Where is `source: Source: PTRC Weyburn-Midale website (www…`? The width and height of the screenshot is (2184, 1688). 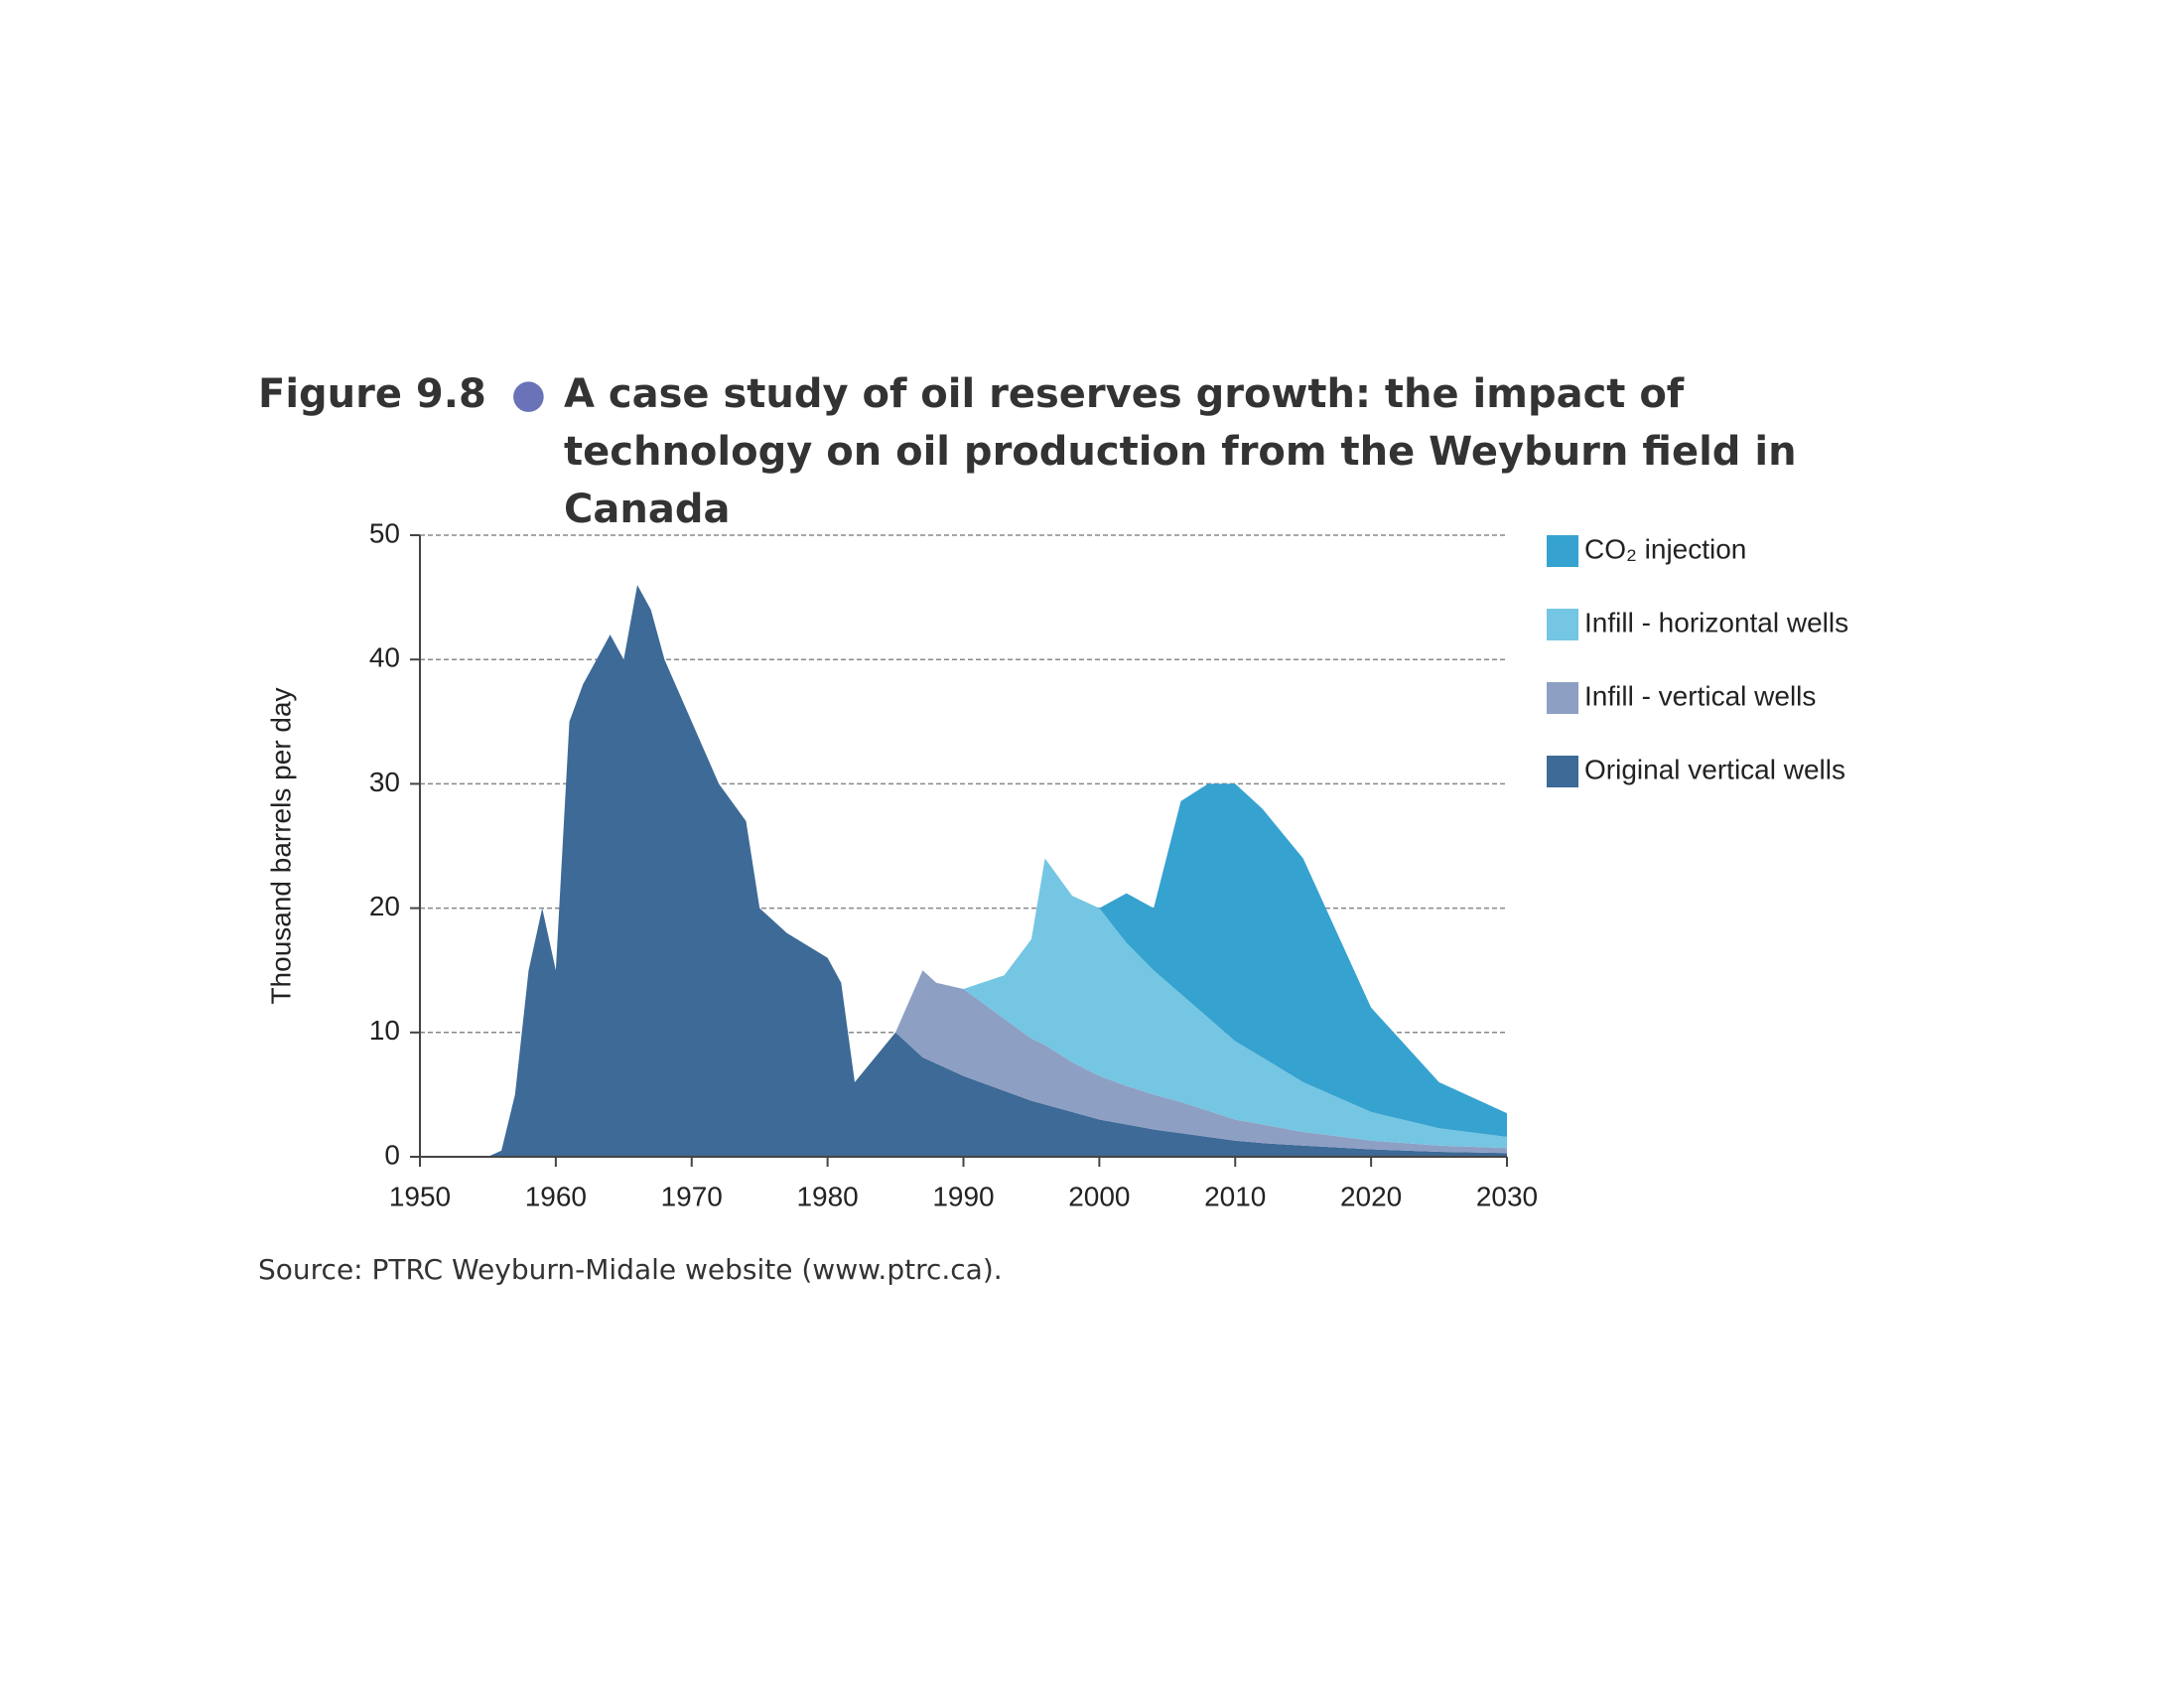
source: Source: PTRC Weyburn-Midale website (www… is located at coordinates (630, 1269).